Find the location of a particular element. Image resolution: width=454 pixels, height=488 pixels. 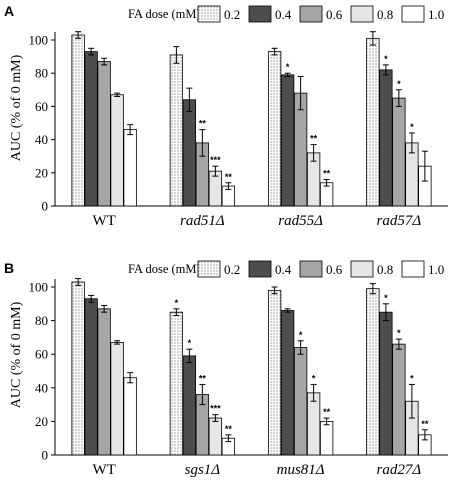

legend-title-b: FA dose (mM): is located at coordinates (166, 269).